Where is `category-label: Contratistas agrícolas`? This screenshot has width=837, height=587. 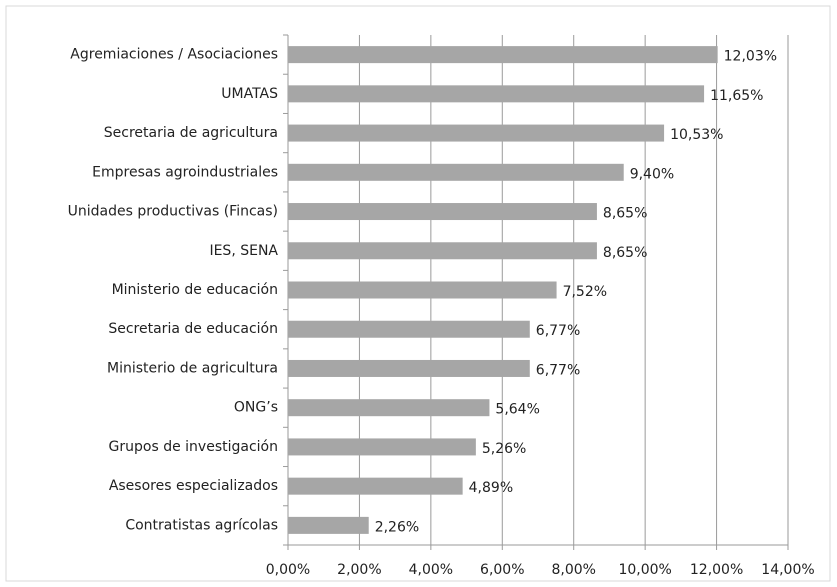 category-label: Contratistas agrícolas is located at coordinates (201, 525).